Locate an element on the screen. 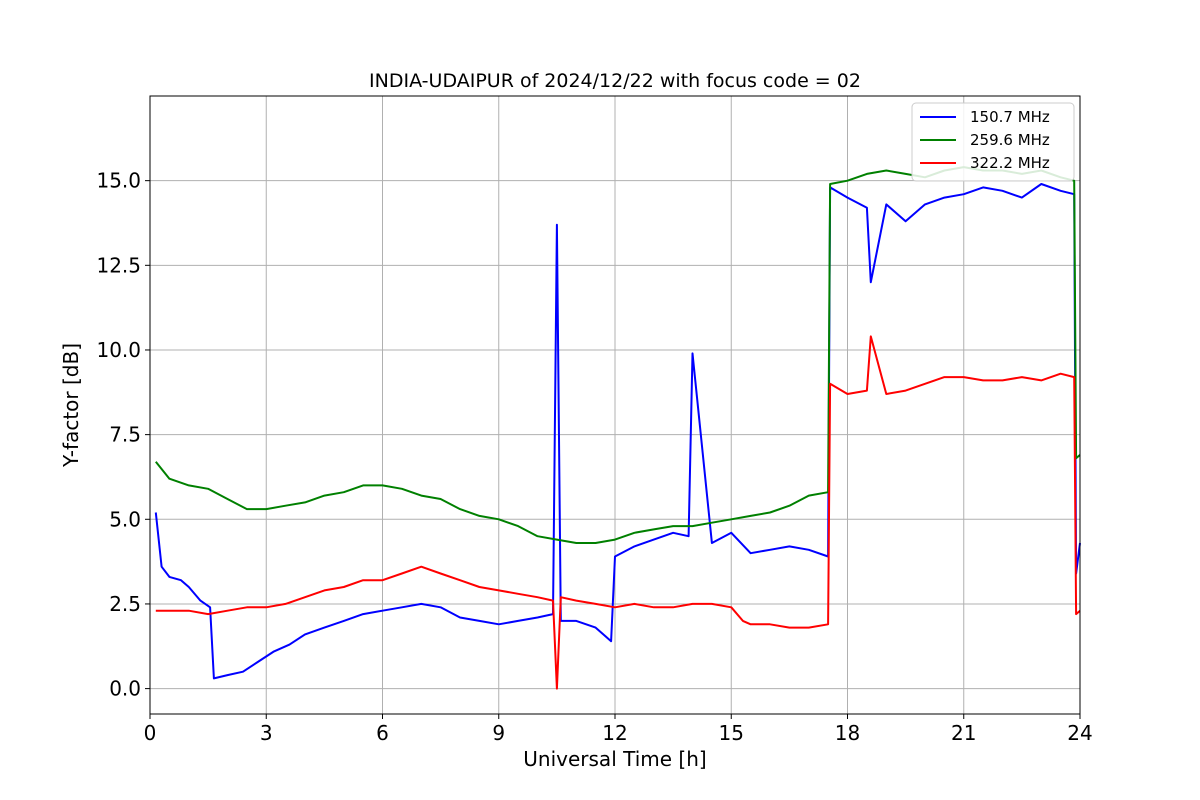  y-tick-label: 5.0 is located at coordinates (125, 519).